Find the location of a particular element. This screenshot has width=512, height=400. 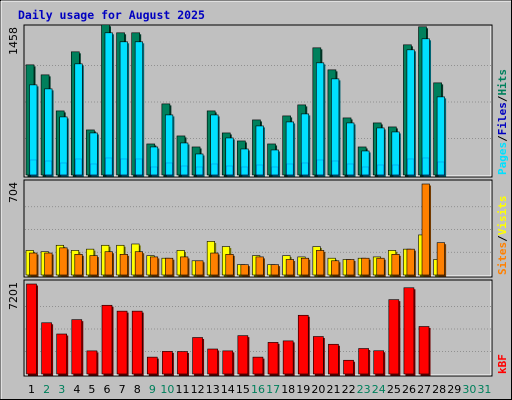

x-tick-label-day-14: 14 is located at coordinates (228, 389).